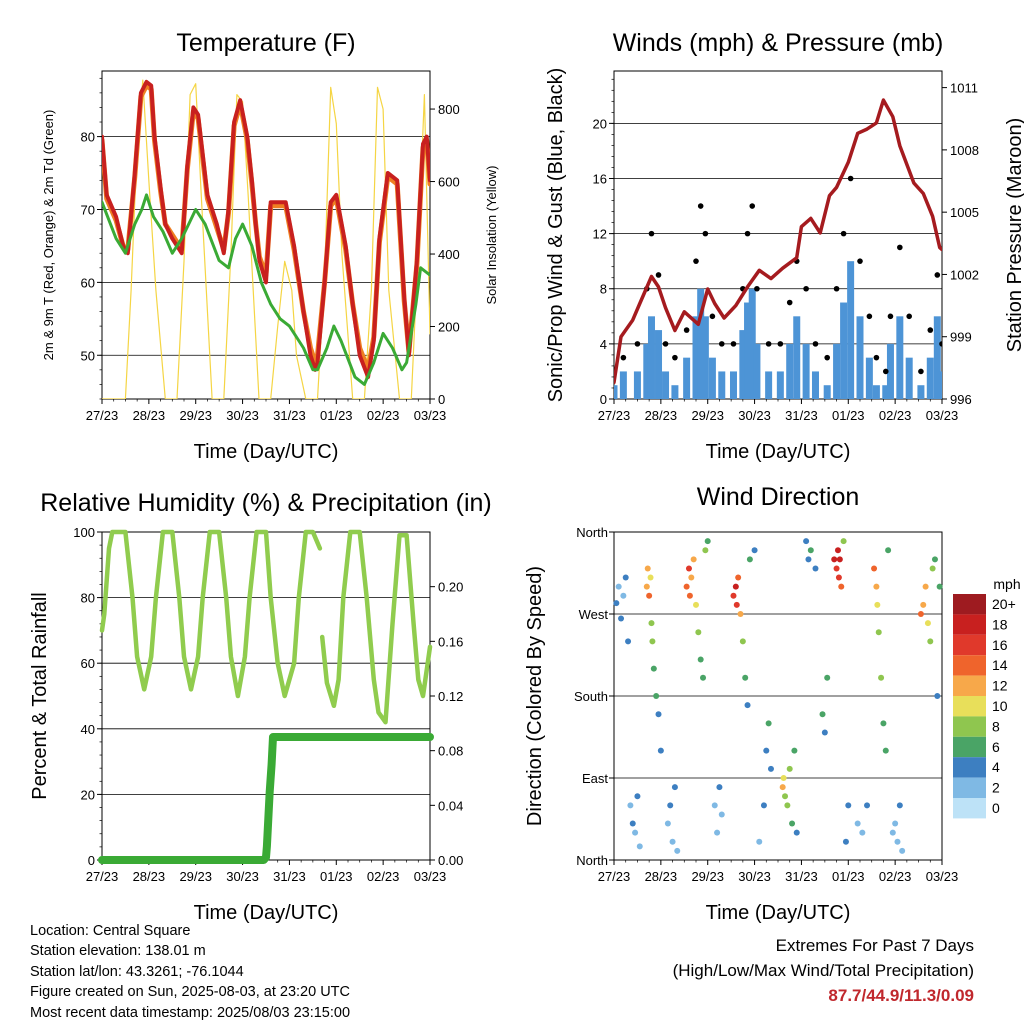 The width and height of the screenshot is (1024, 1024). What do you see at coordinates (961, 399) in the screenshot?
I see `y2-tick-label: 996` at bounding box center [961, 399].